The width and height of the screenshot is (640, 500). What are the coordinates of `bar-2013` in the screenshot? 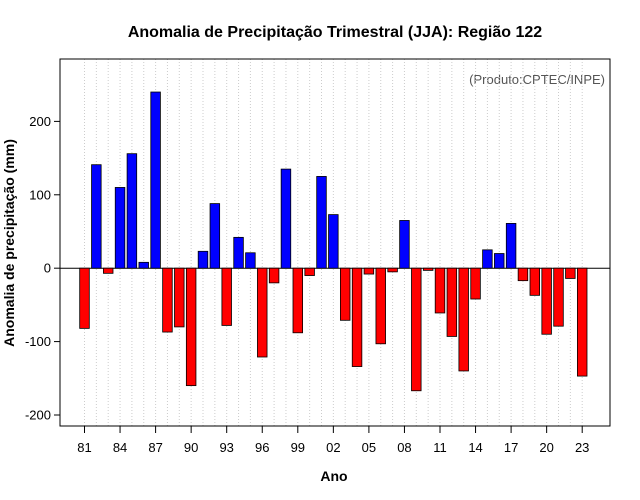 It's located at (463, 319).